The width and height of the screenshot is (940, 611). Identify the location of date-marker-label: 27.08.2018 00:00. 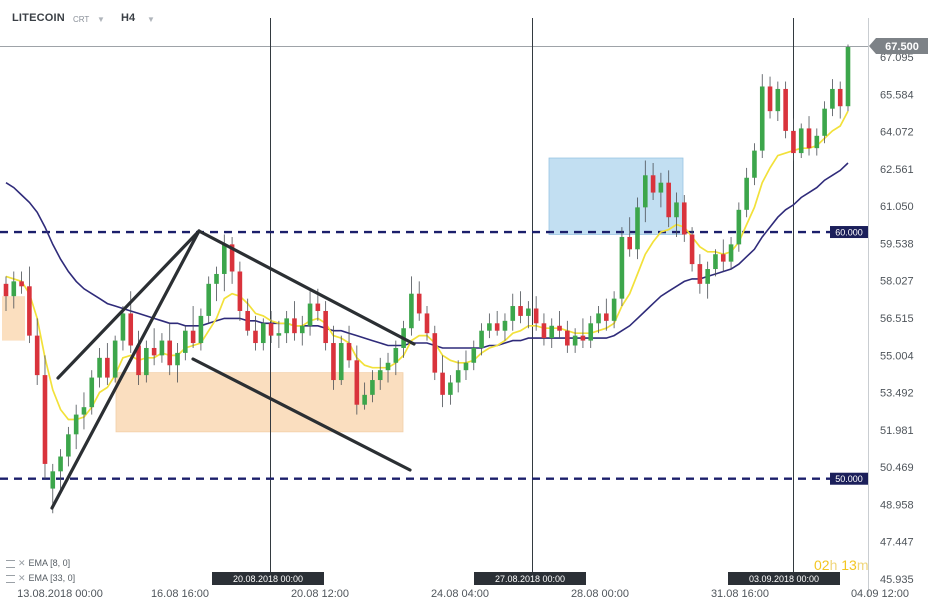
(530, 579).